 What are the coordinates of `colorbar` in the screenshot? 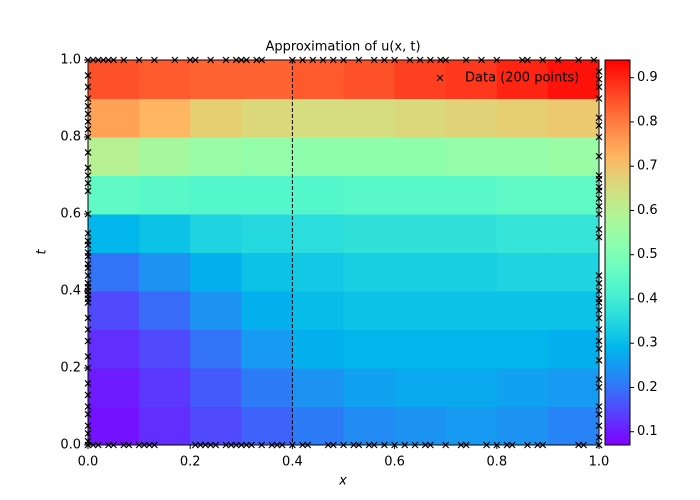 It's located at (617, 252).